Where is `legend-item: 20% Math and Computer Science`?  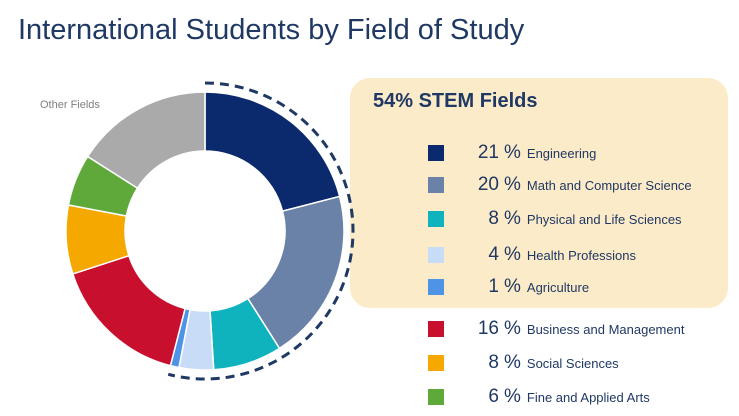
legend-item: 20% Math and Computer Science is located at coordinates (560, 185).